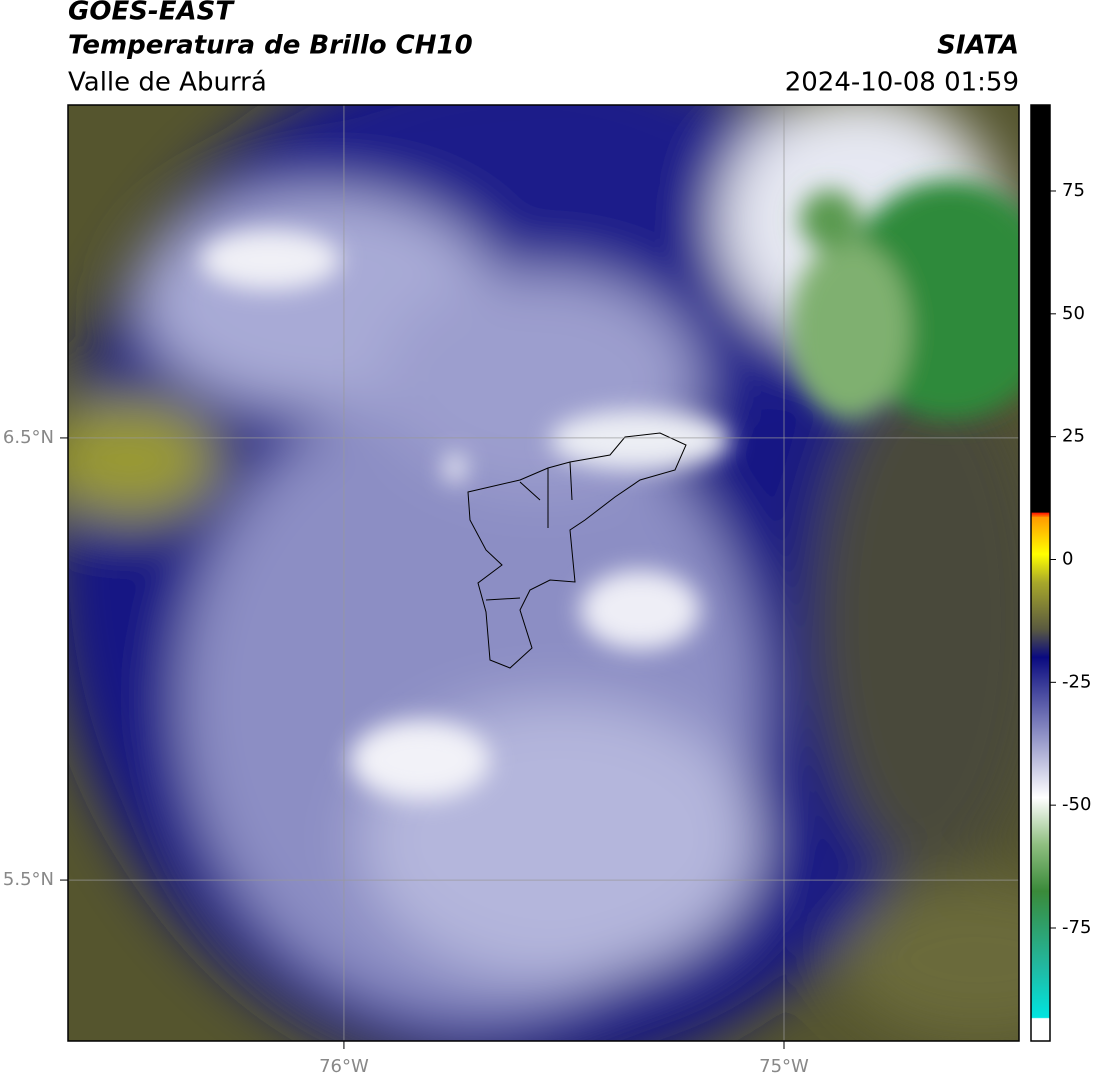  Describe the element at coordinates (1040, 573) in the screenshot. I see `colorbar` at that location.